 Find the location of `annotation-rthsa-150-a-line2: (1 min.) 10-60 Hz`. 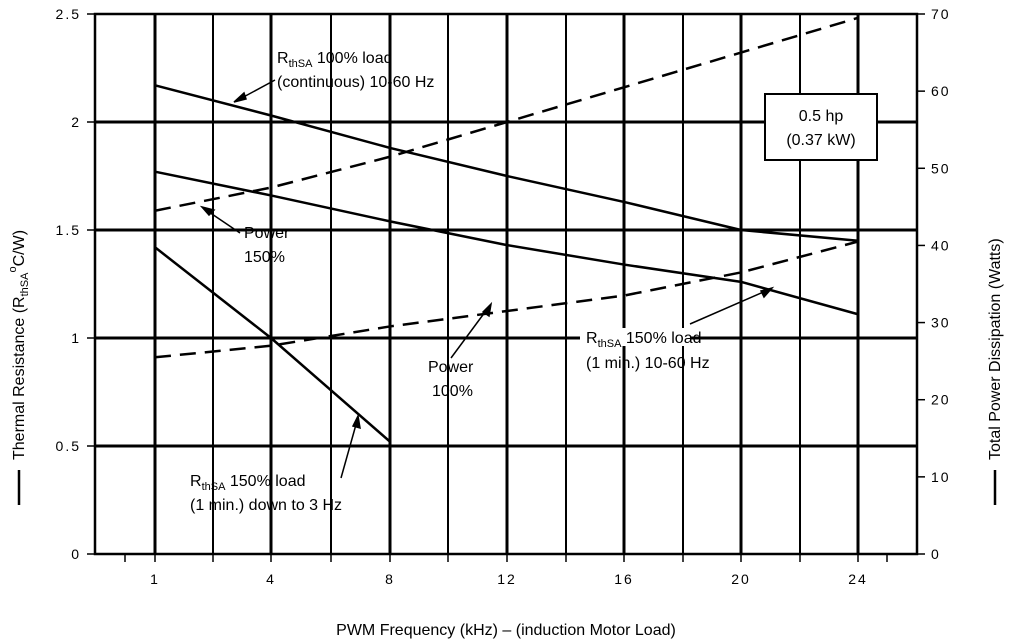

annotation-rthsa-150-a-line2: (1 min.) 10-60 Hz is located at coordinates (648, 363).